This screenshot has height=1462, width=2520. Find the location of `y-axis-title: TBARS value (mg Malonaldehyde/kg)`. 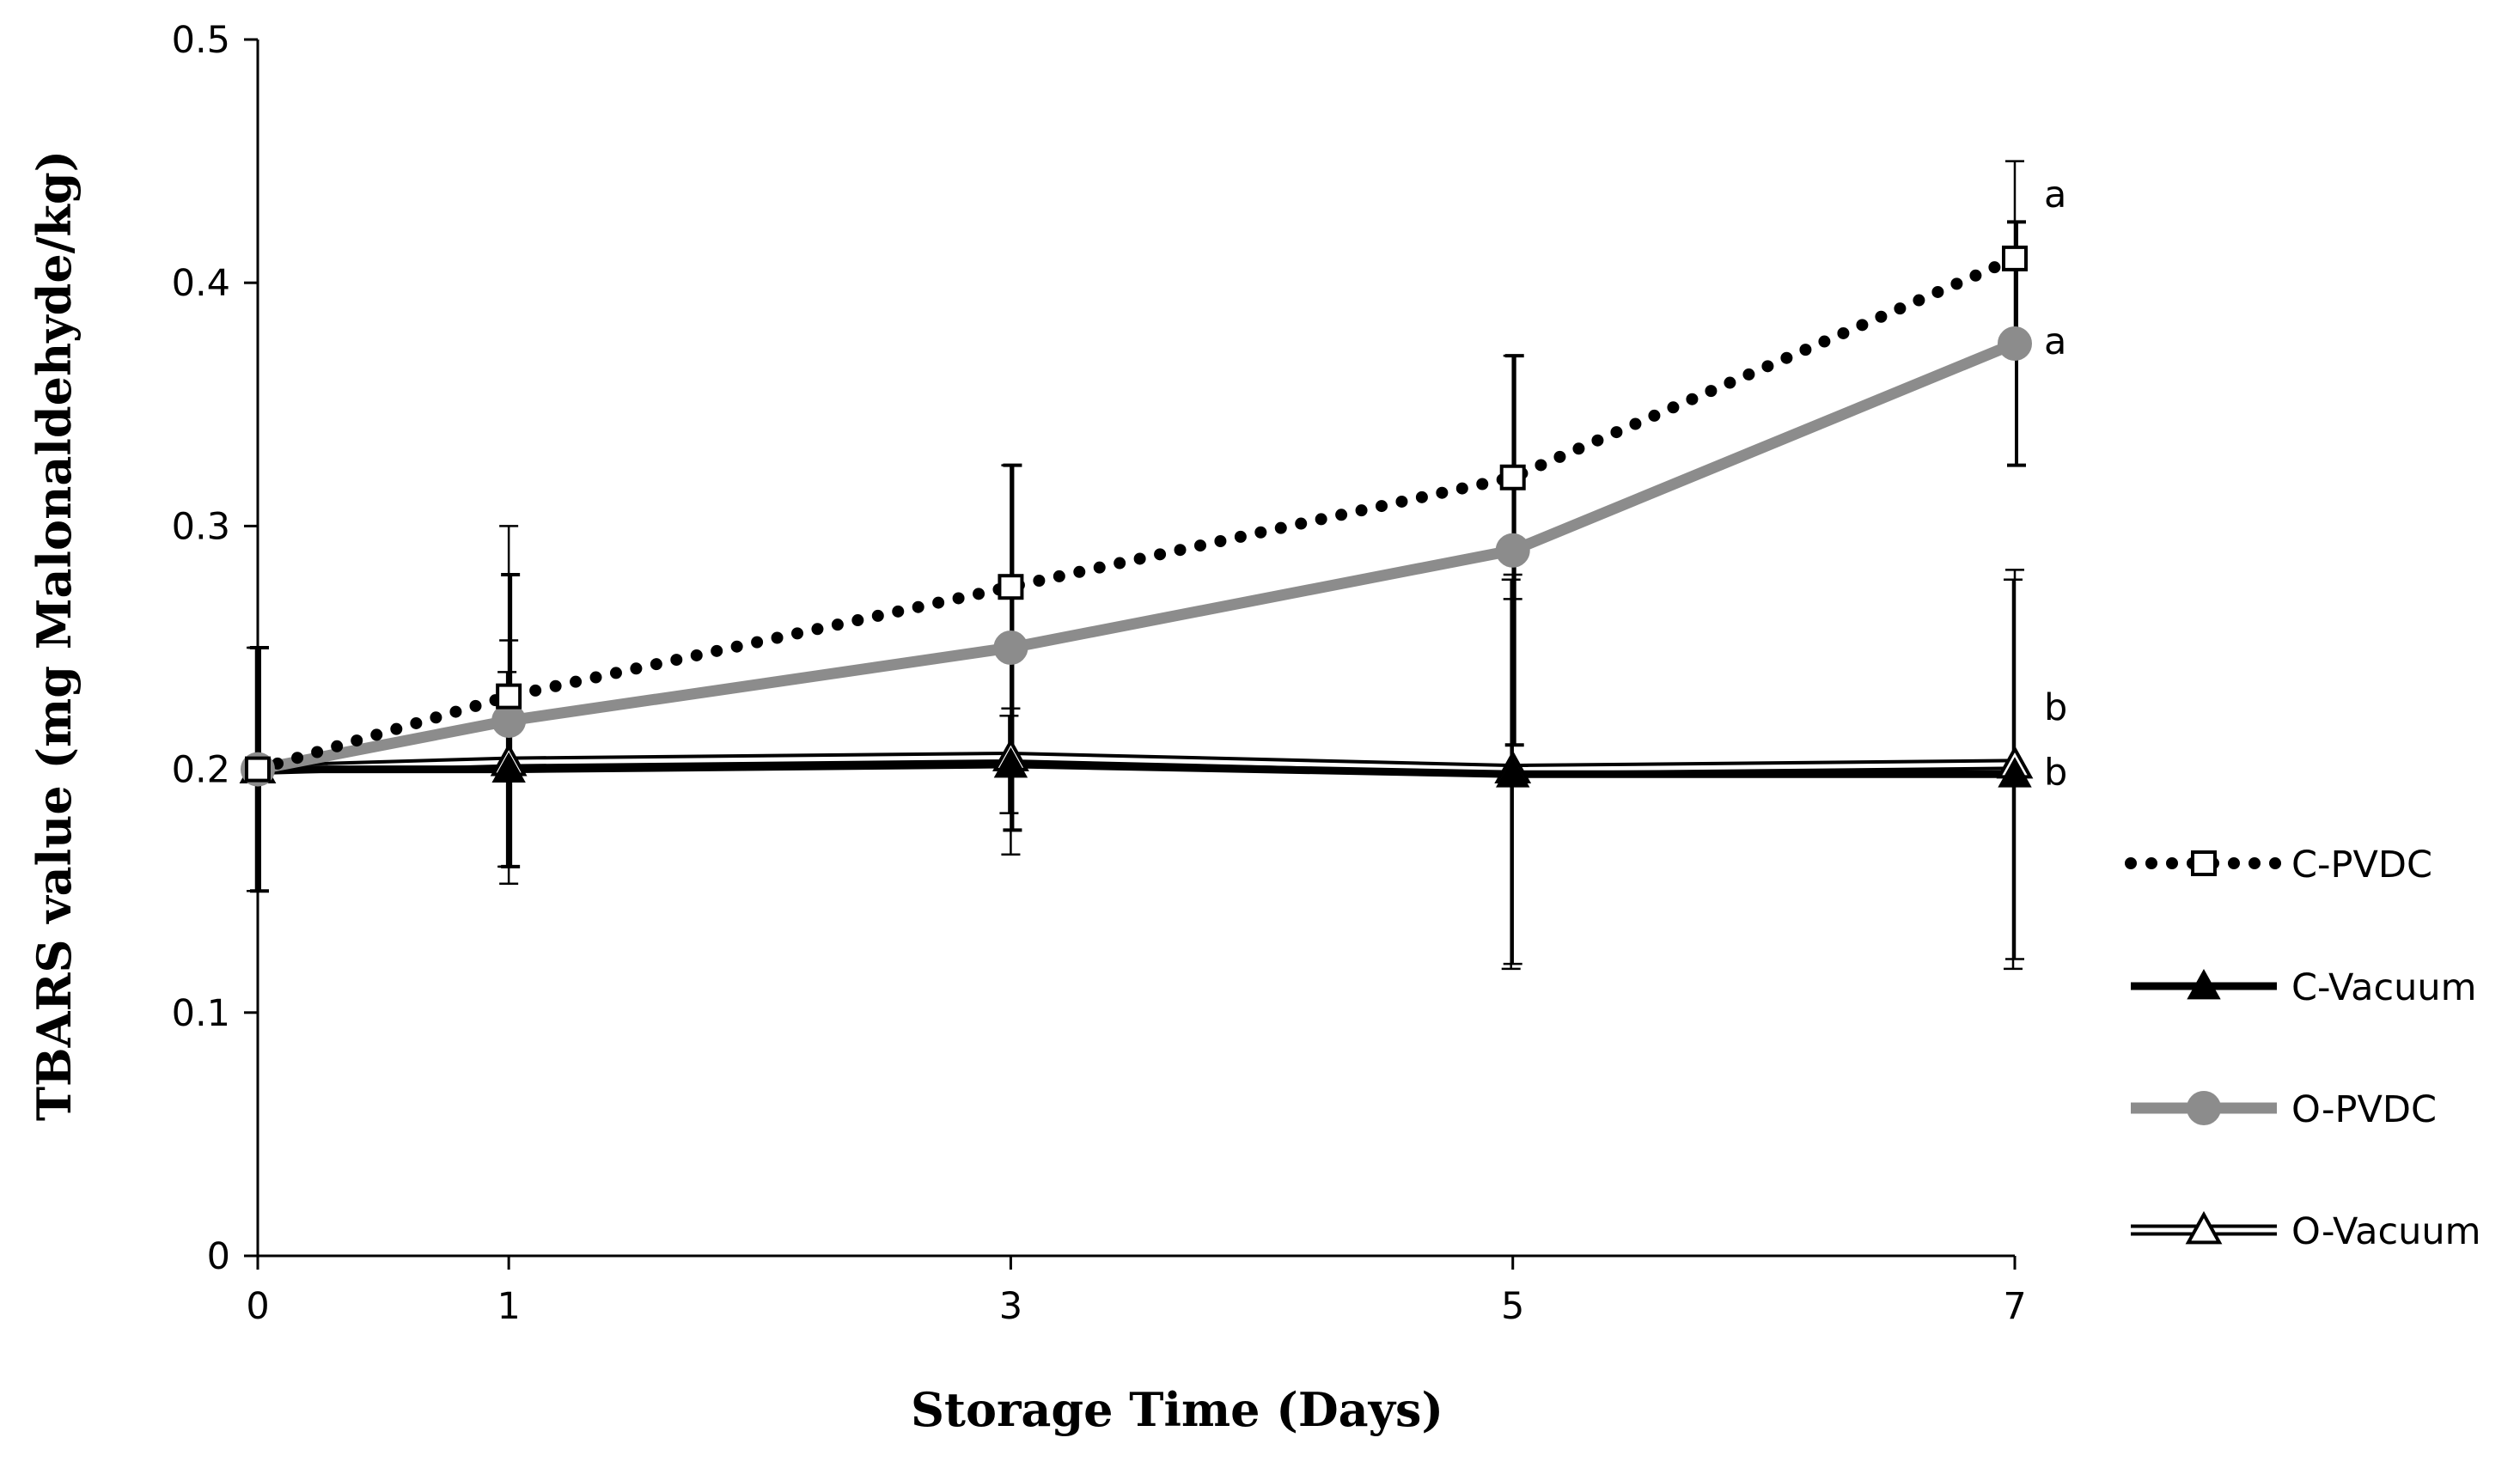

y-axis-title: TBARS value (mg Malonaldehyde/kg) is located at coordinates (54, 636).